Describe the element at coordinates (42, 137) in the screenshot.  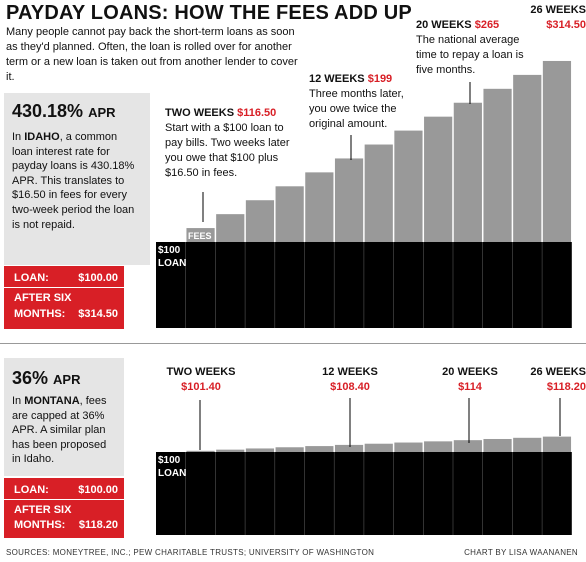
I see `idaho-state-name: IDAHO` at that location.